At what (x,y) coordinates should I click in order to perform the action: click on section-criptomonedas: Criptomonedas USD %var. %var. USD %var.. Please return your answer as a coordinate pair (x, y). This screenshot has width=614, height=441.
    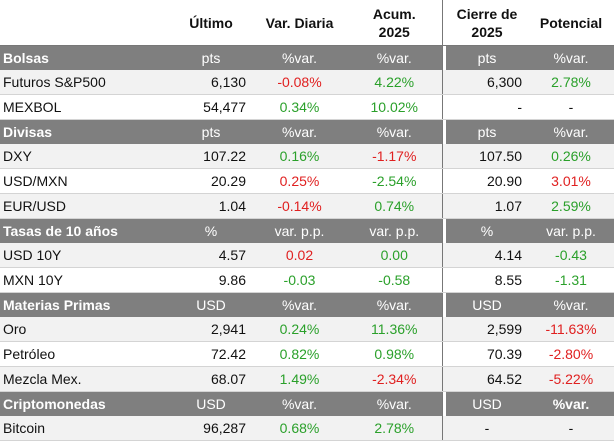
    Looking at the image, I should click on (307, 403).